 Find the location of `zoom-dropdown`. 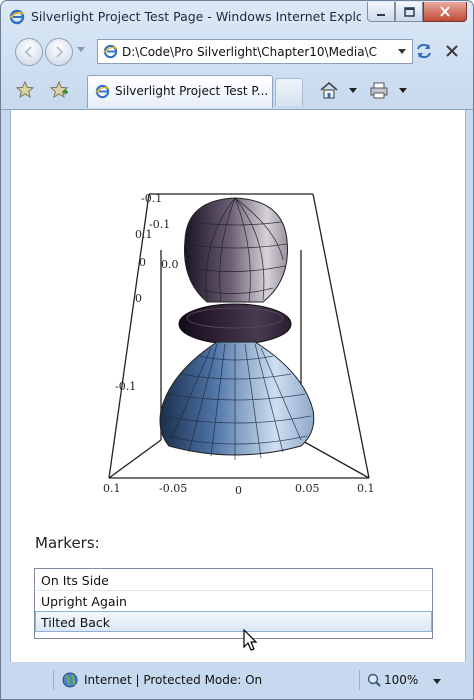

zoom-dropdown is located at coordinates (437, 681).